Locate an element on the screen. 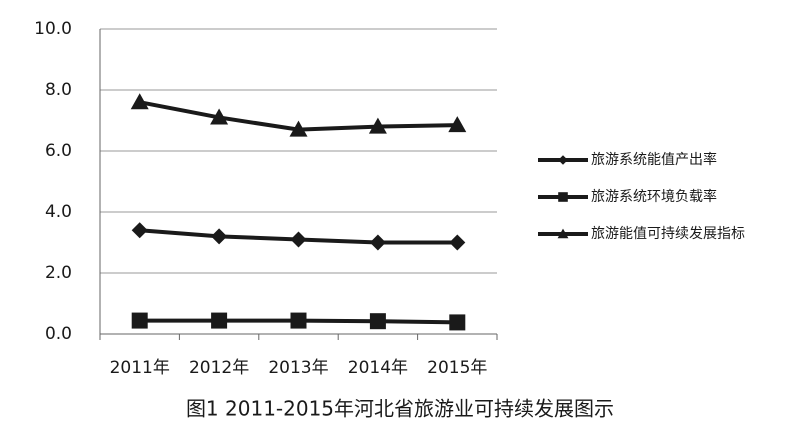  y-tick-label: 8.0 is located at coordinates (58, 90).